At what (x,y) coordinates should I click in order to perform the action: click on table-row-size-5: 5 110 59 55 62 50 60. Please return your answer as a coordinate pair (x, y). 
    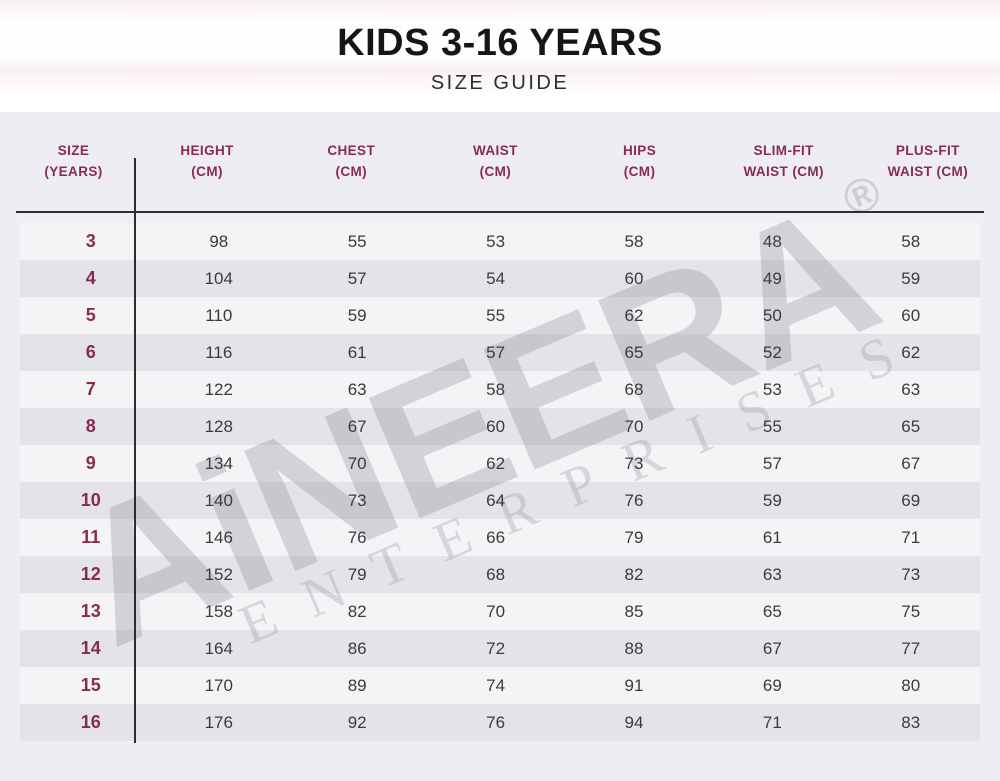
    Looking at the image, I should click on (500, 315).